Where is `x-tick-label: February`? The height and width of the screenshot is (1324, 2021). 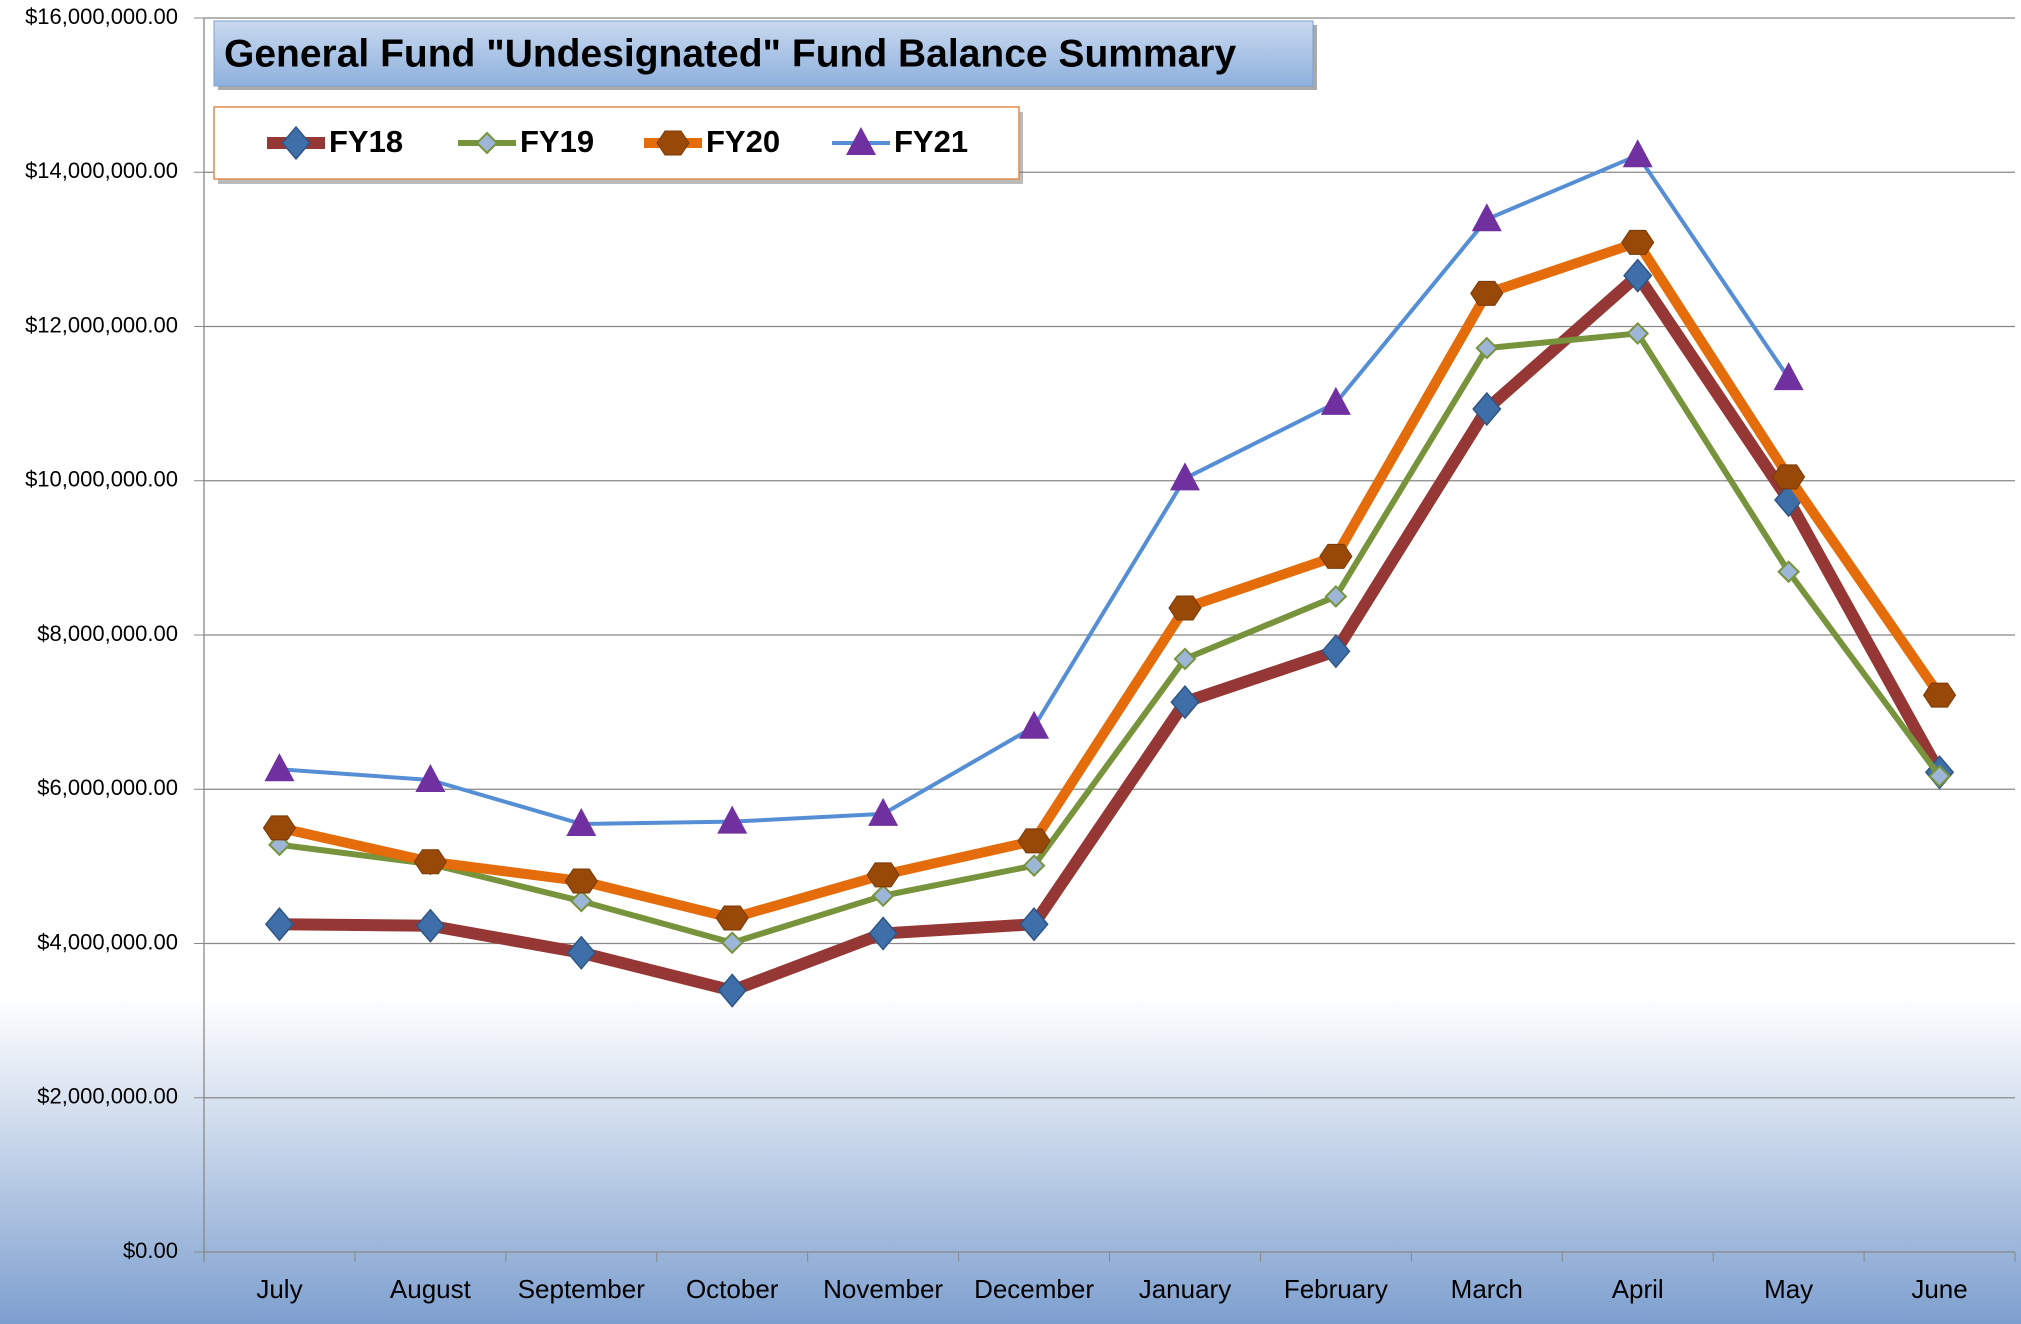 x-tick-label: February is located at coordinates (1336, 1289).